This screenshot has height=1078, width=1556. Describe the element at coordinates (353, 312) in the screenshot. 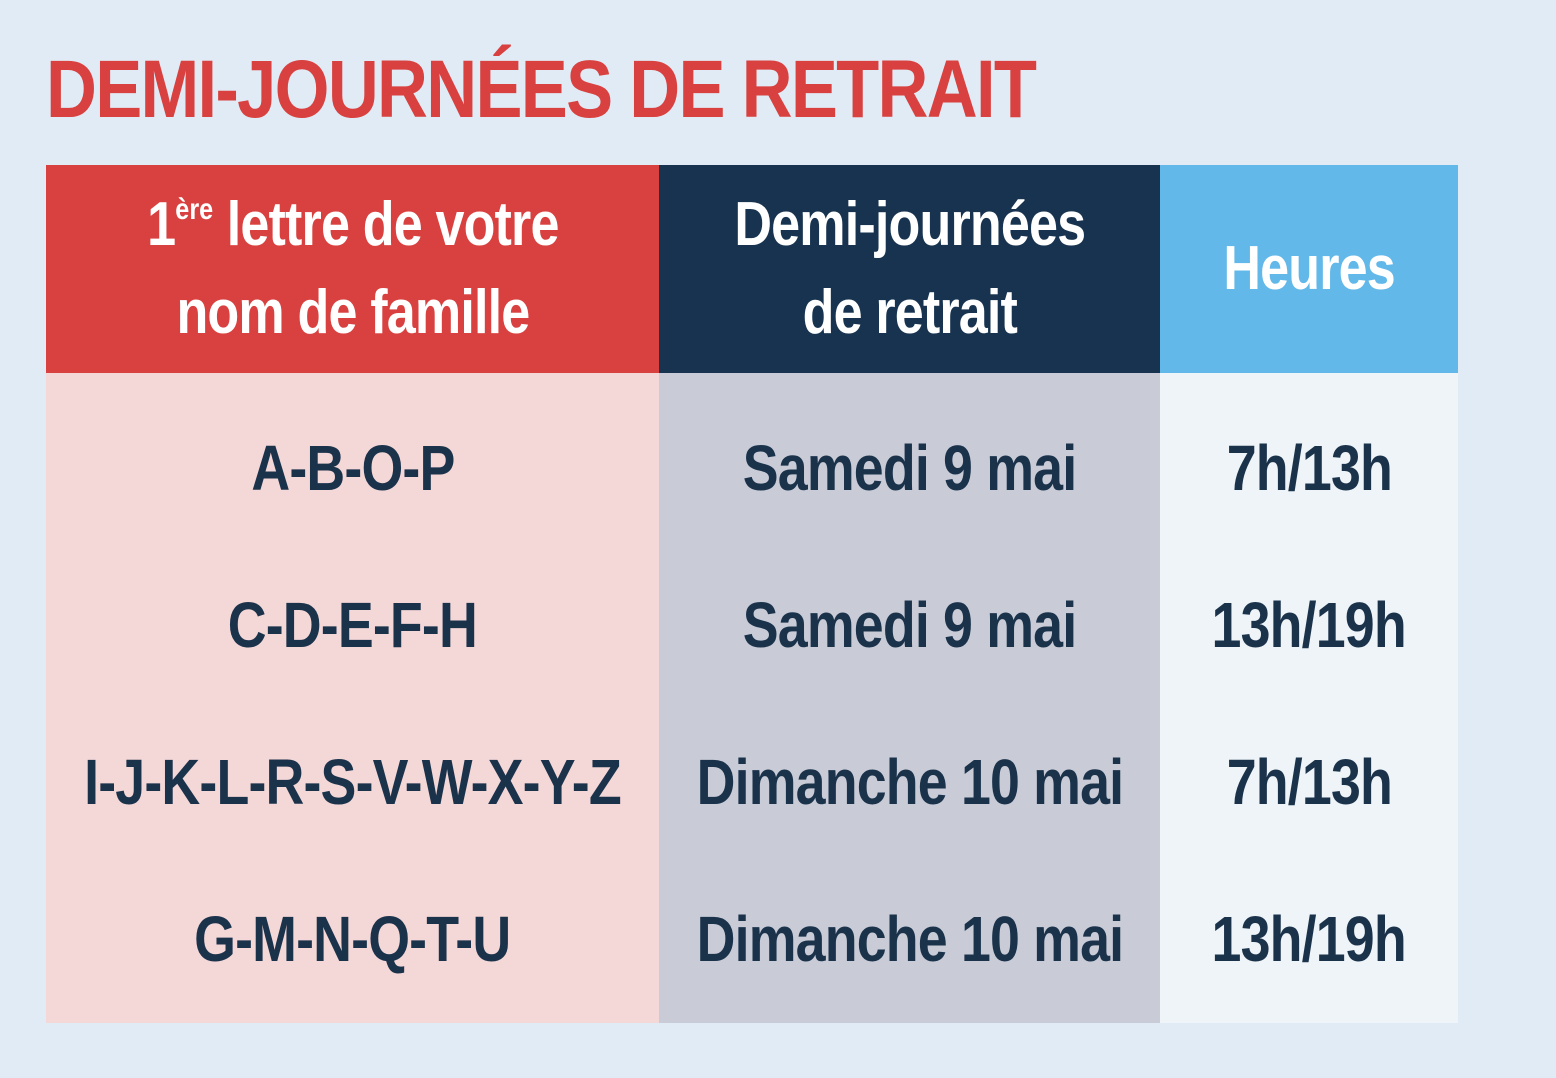

I see `header-first-letter-line2: nom de famille` at that location.